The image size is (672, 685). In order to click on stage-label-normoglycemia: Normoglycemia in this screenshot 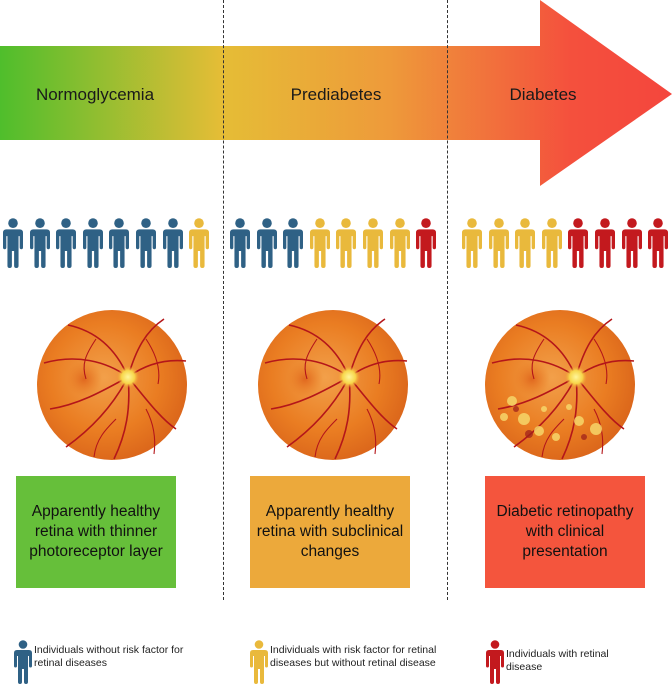, I will do `click(95, 94)`.